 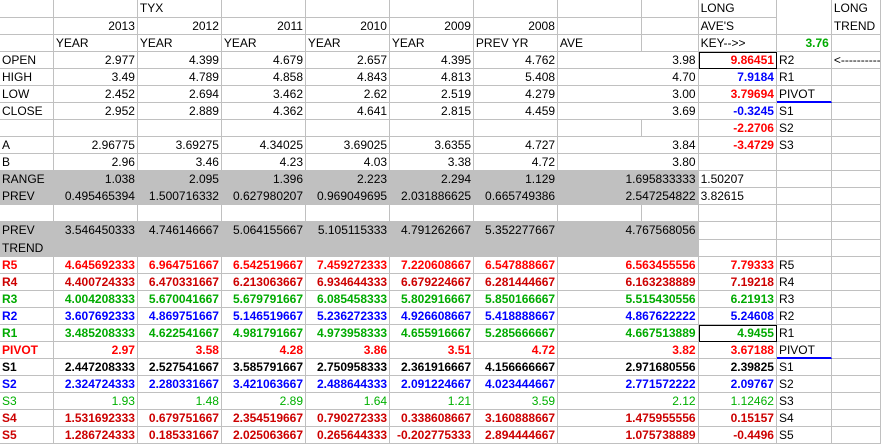 What do you see at coordinates (432, 435) in the screenshot?
I see `cell: -0.202775333` at bounding box center [432, 435].